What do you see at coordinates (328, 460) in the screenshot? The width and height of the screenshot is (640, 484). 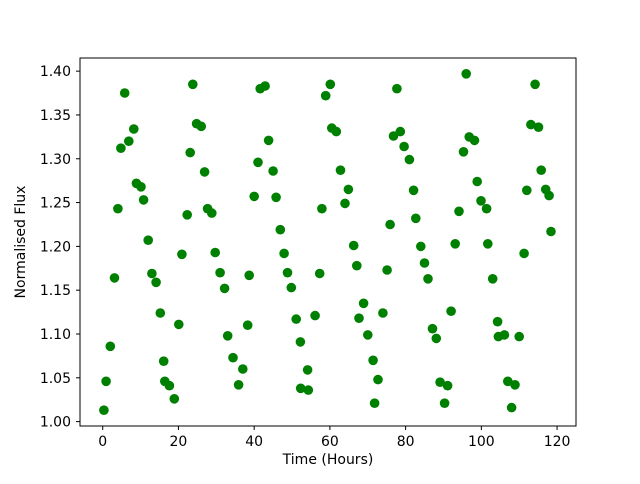 I see `x-axis-label: Time (Hours)` at bounding box center [328, 460].